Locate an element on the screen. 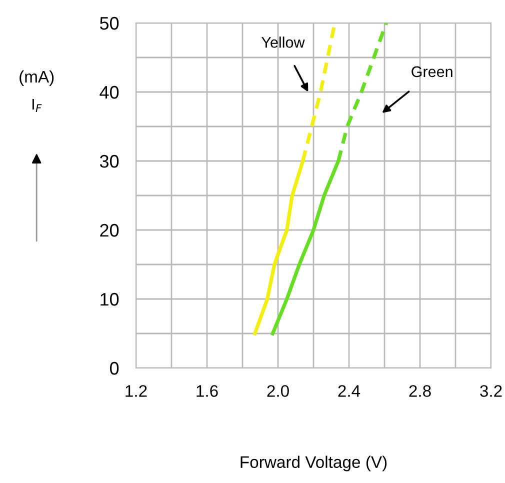 The width and height of the screenshot is (505, 483). annotation: Yellow is located at coordinates (283, 42).